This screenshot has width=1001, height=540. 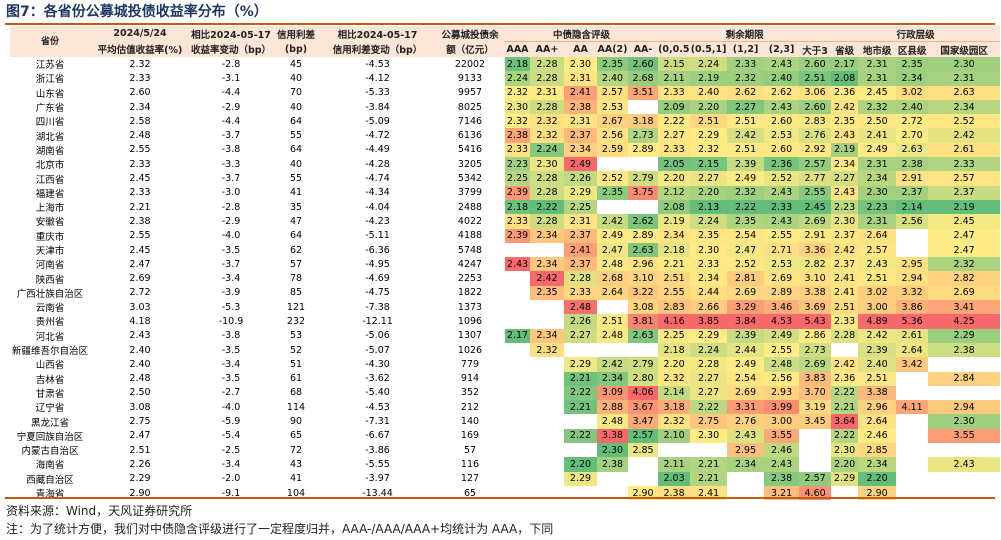 I want to click on term-heat-cell: 2.43, so click(x=746, y=436).